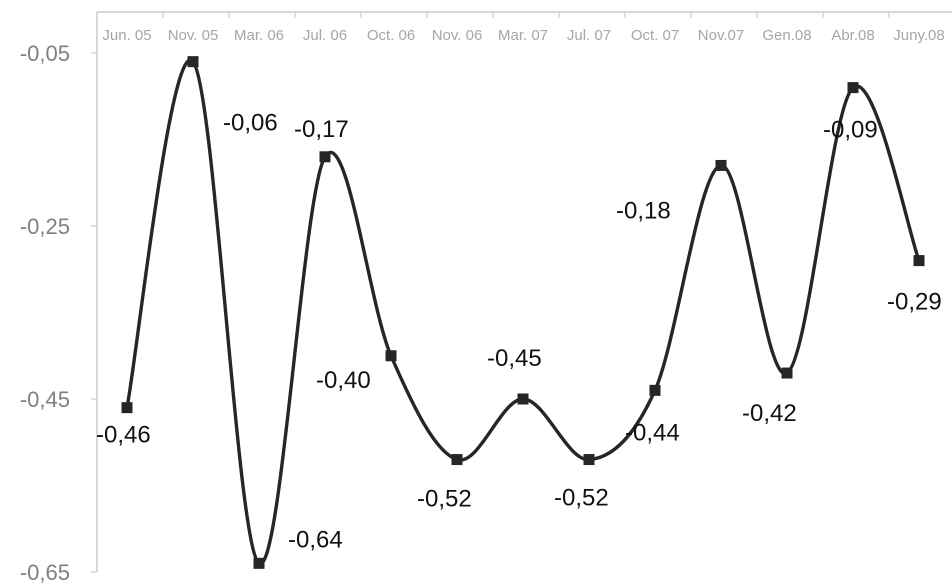  Describe the element at coordinates (769, 413) in the screenshot. I see `data-label: -0,42` at that location.